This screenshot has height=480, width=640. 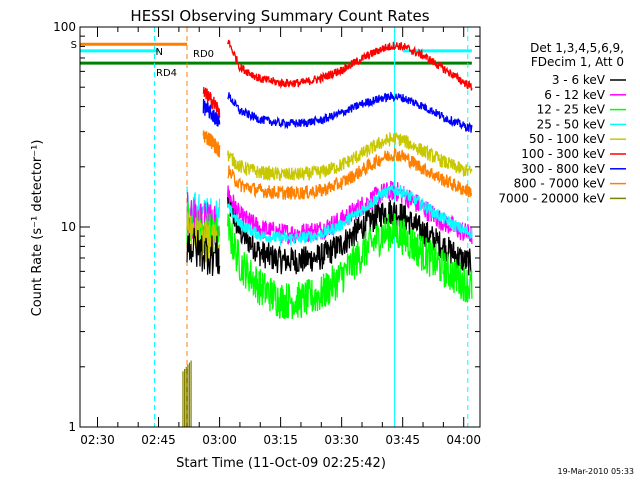 I want to click on x-tick-label: 03:45, so click(x=402, y=440).